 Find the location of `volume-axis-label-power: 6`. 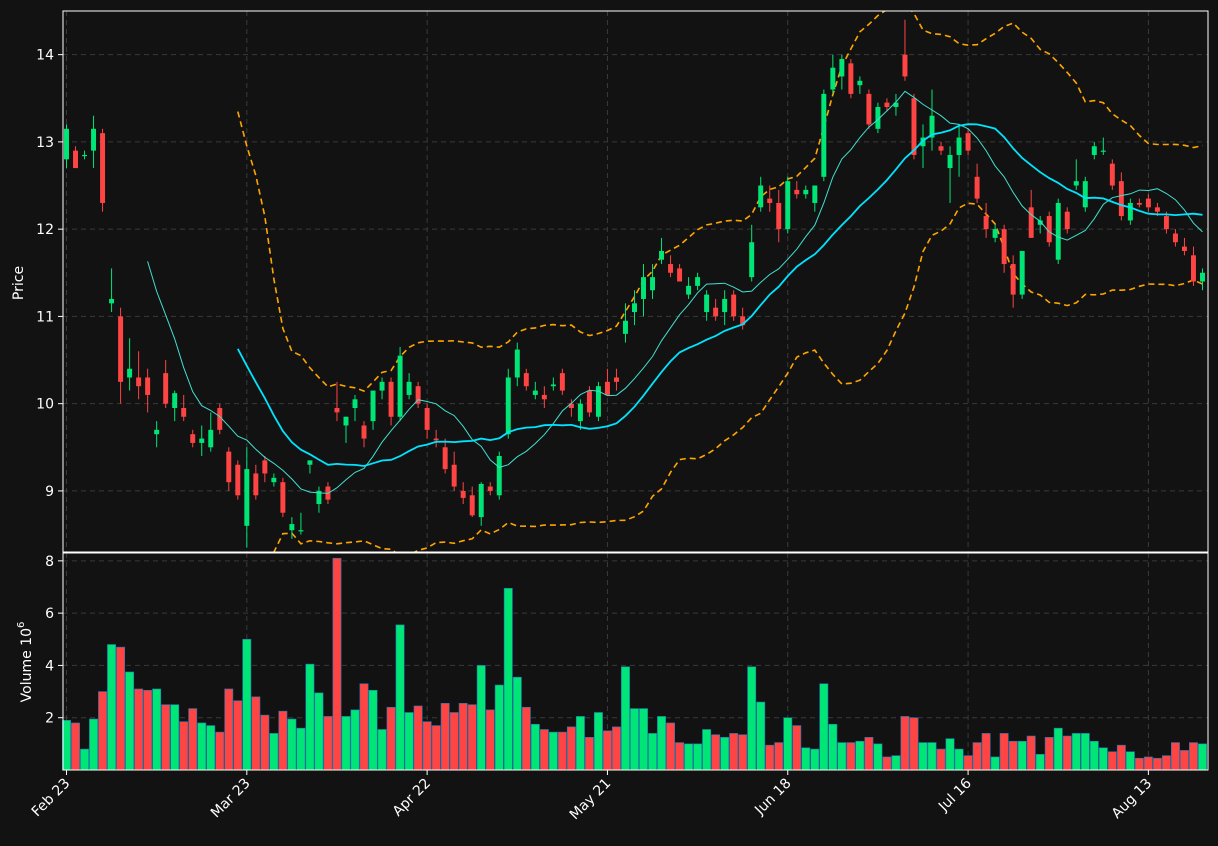

volume-axis-label-power: 6 is located at coordinates (21, 625).